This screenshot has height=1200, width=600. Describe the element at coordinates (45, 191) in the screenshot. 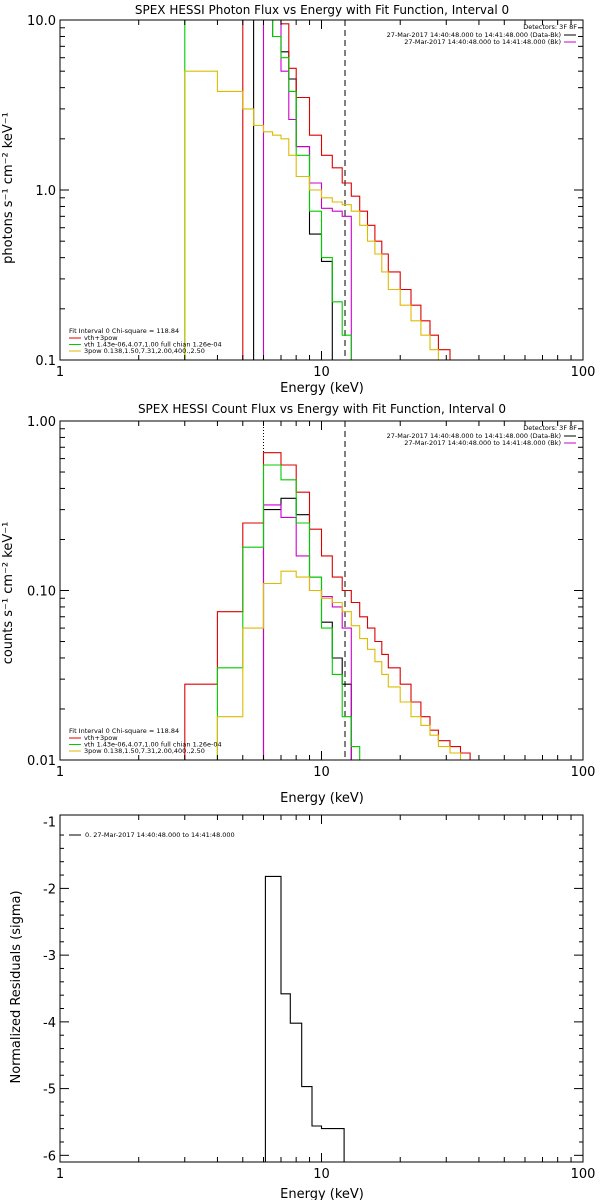

I see `y-tick-label: 1.0` at that location.